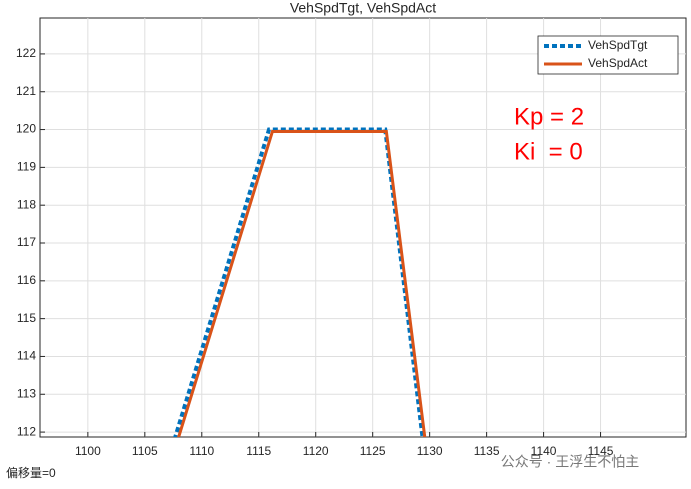 This screenshot has width=691, height=489. I want to click on x-tick-label: 1115, so click(258, 451).